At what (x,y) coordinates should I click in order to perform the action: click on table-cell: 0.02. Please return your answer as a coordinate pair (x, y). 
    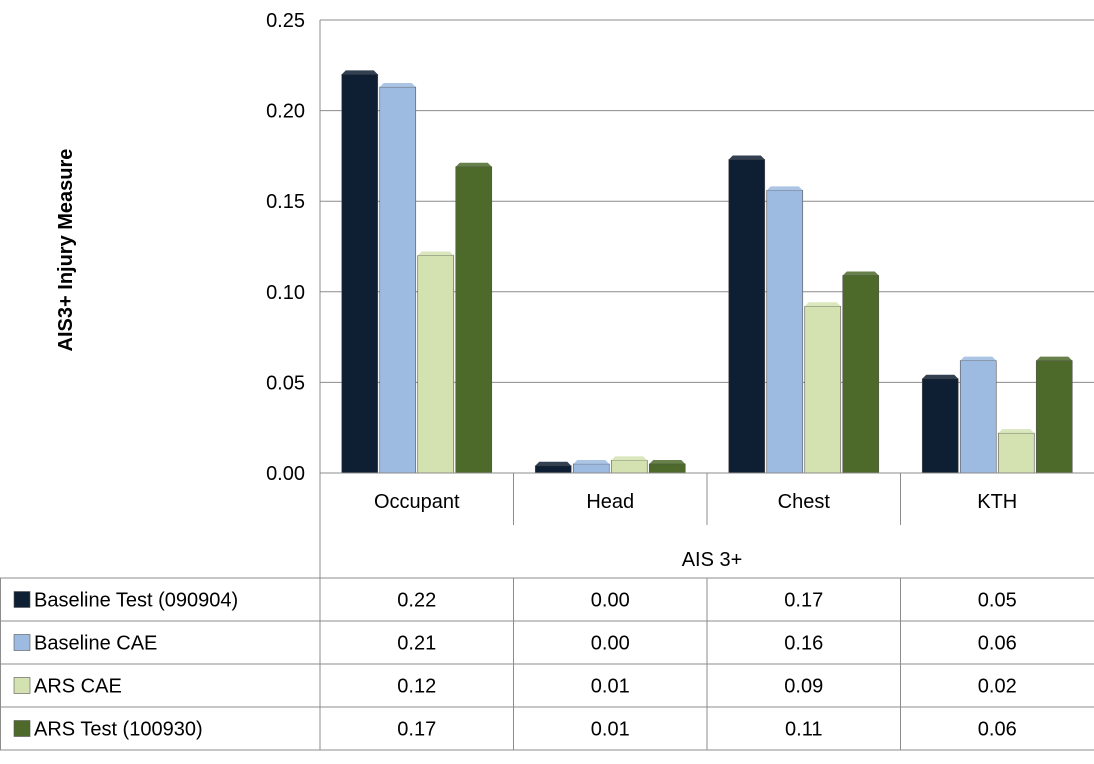
    Looking at the image, I should click on (997, 687).